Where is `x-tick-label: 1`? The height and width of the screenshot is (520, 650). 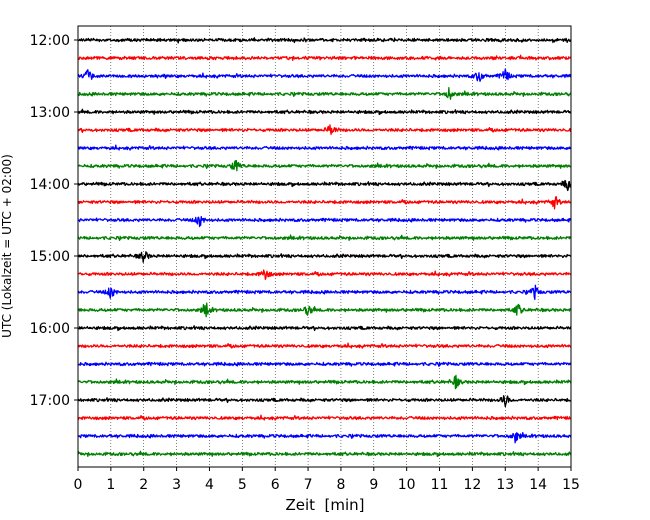
x-tick-label: 1 is located at coordinates (110, 485).